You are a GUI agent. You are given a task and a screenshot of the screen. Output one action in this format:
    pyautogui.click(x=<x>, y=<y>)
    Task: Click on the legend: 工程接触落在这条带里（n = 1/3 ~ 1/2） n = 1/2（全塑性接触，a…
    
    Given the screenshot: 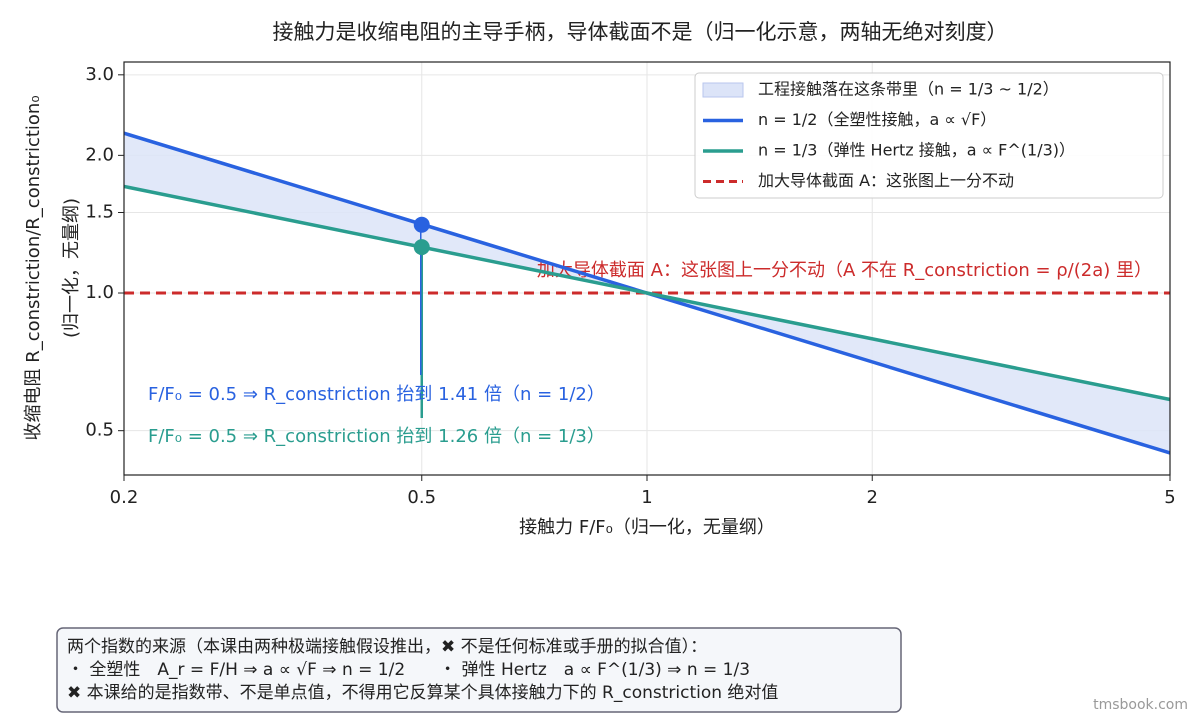 What is the action you would take?
    pyautogui.click(x=929, y=135)
    